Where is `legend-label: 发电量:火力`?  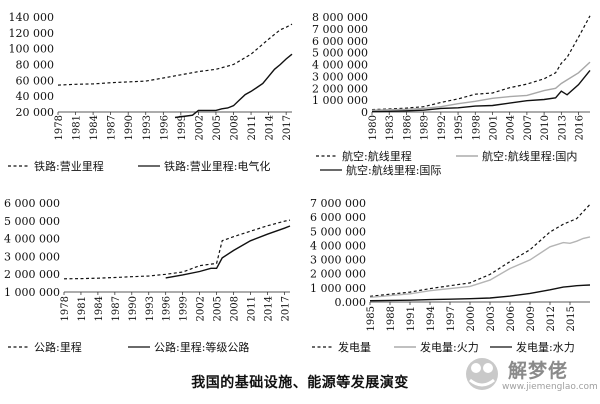
legend-label: 发电量:火力 is located at coordinates (449, 347).